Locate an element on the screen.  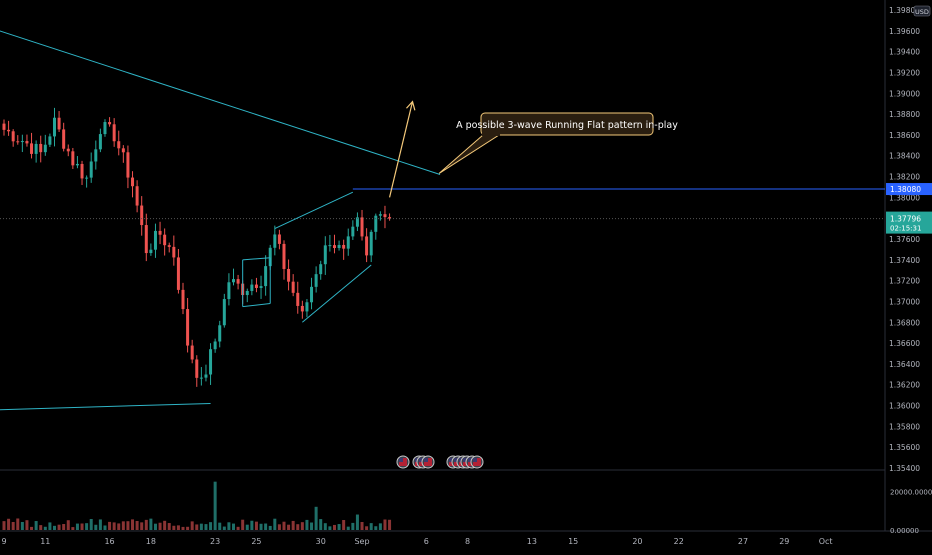
time-tick-label: 22 is located at coordinates (679, 541).